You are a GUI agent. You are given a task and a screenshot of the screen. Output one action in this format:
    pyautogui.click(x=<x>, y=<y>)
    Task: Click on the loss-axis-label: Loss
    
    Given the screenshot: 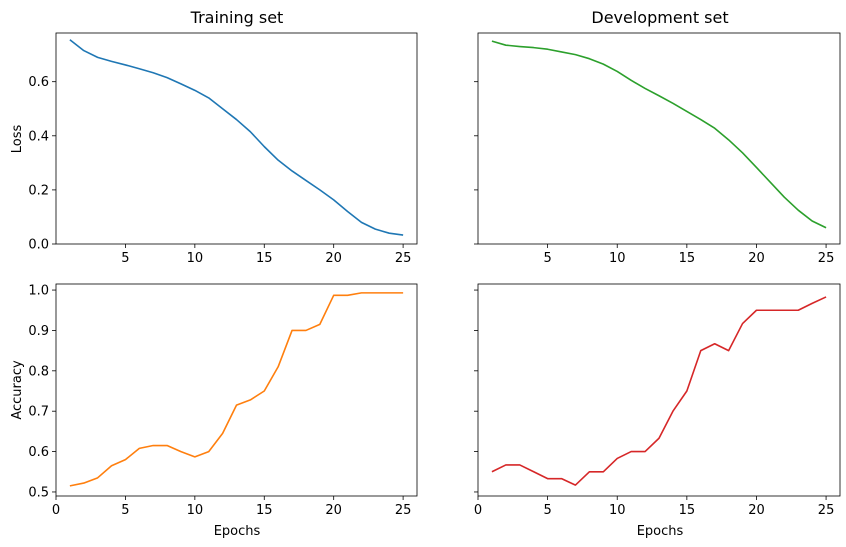 What is the action you would take?
    pyautogui.click(x=17, y=139)
    